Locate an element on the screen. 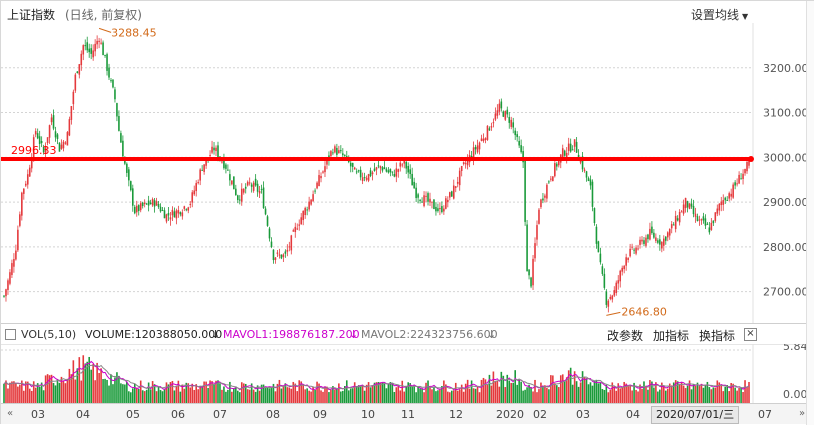 The image size is (814, 425). volume-chart: 5.84 0.00 is located at coordinates (403, 373).